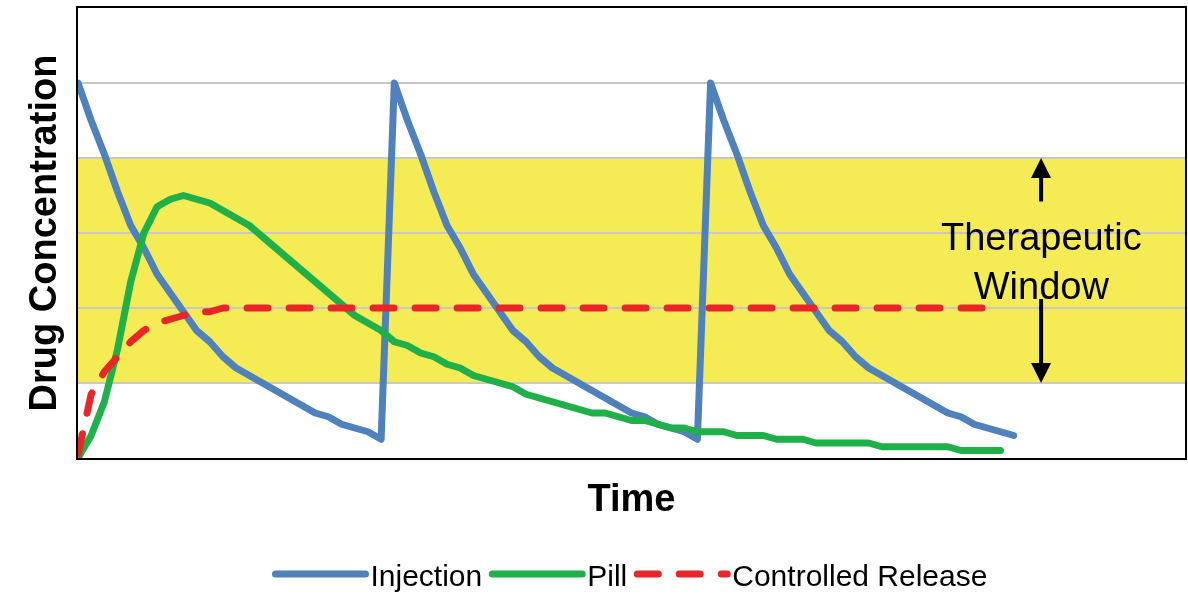 This screenshot has width=1188, height=603. What do you see at coordinates (1041, 262) in the screenshot?
I see `band-label: Therapeutic Window` at bounding box center [1041, 262].